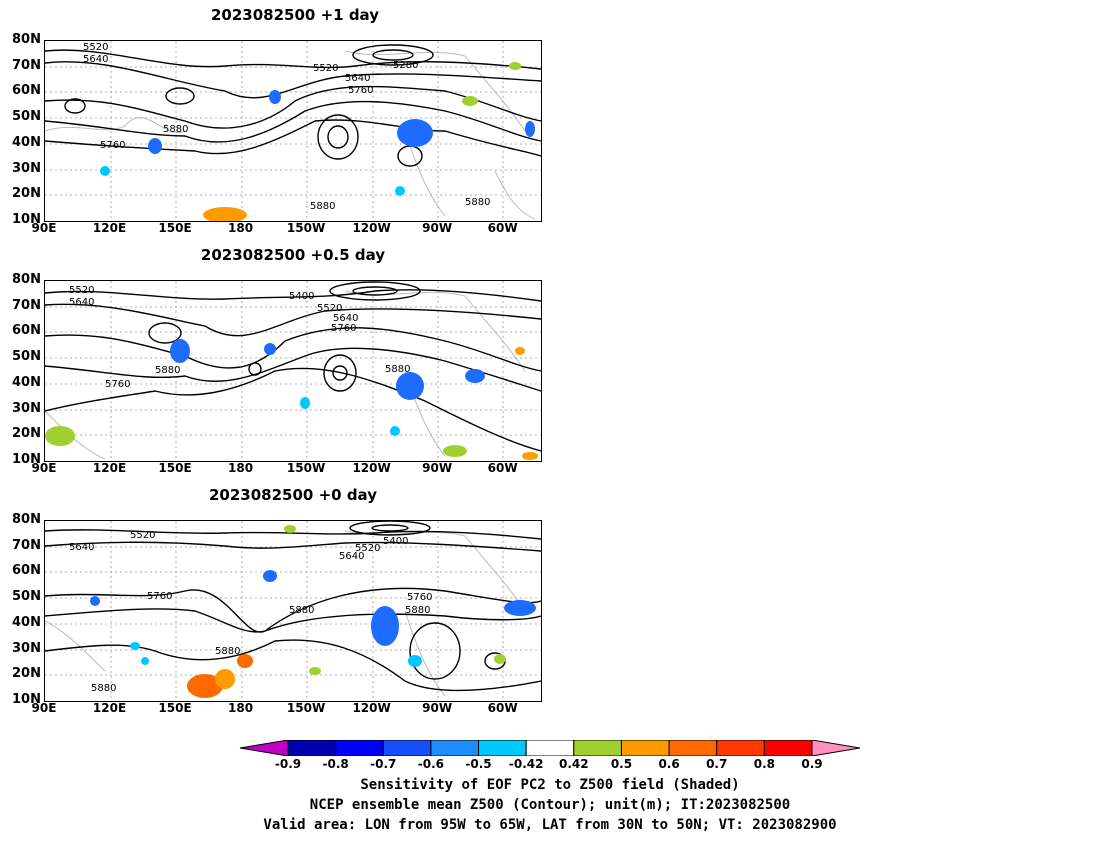 The image size is (1100, 850). Describe the element at coordinates (405, 65) in the screenshot. I see `contour-label: 5280` at that location.